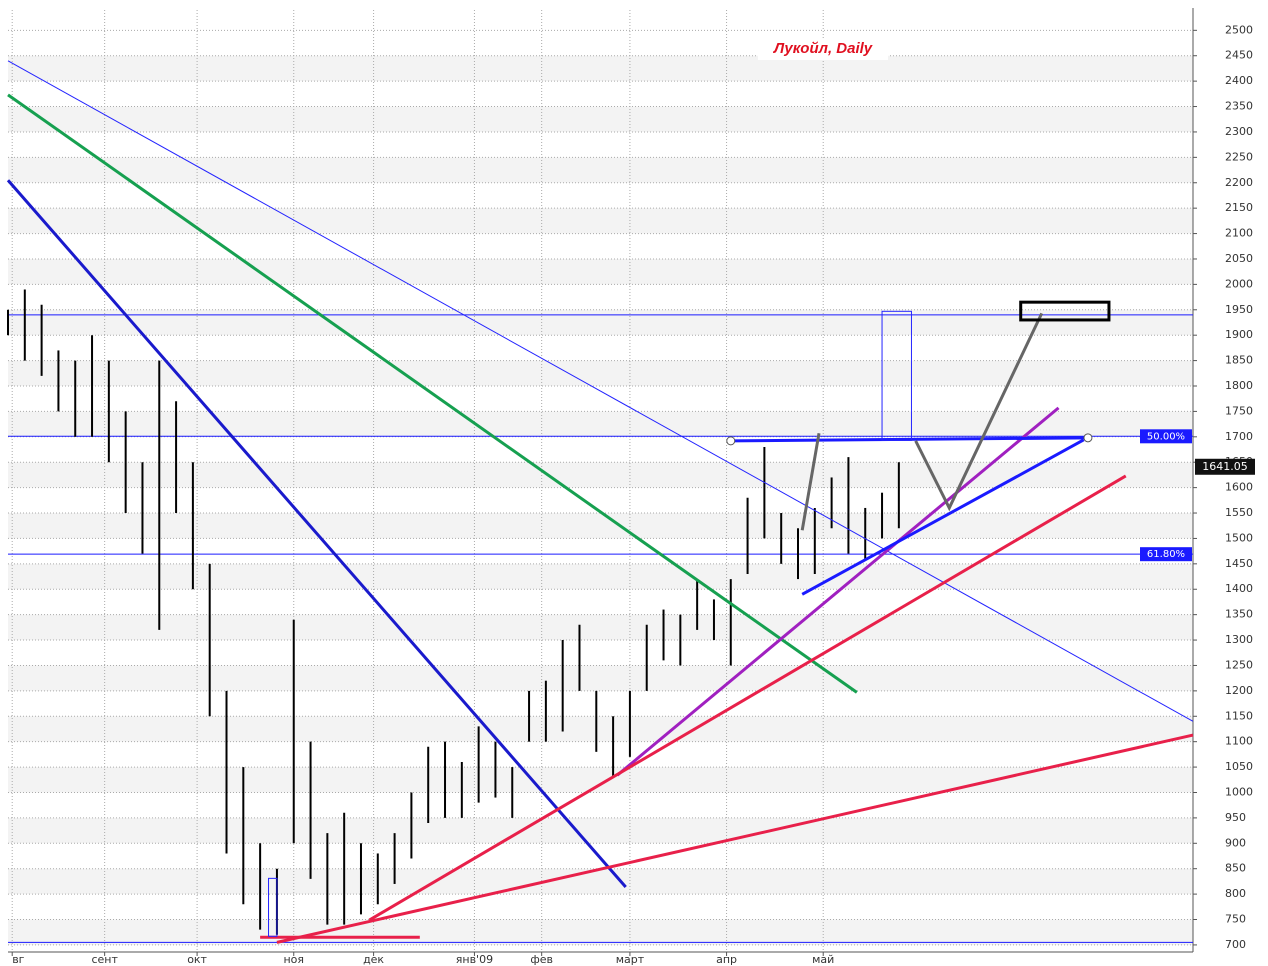  Describe the element at coordinates (1239, 55) in the screenshot. I see `y-tick-label: 2450` at that location.